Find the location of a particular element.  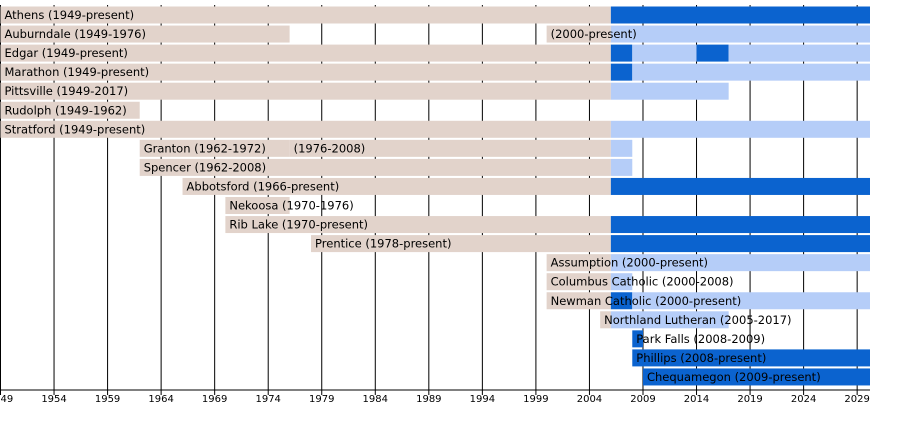

team-label: Edgar (1949-present) is located at coordinates (66, 53).